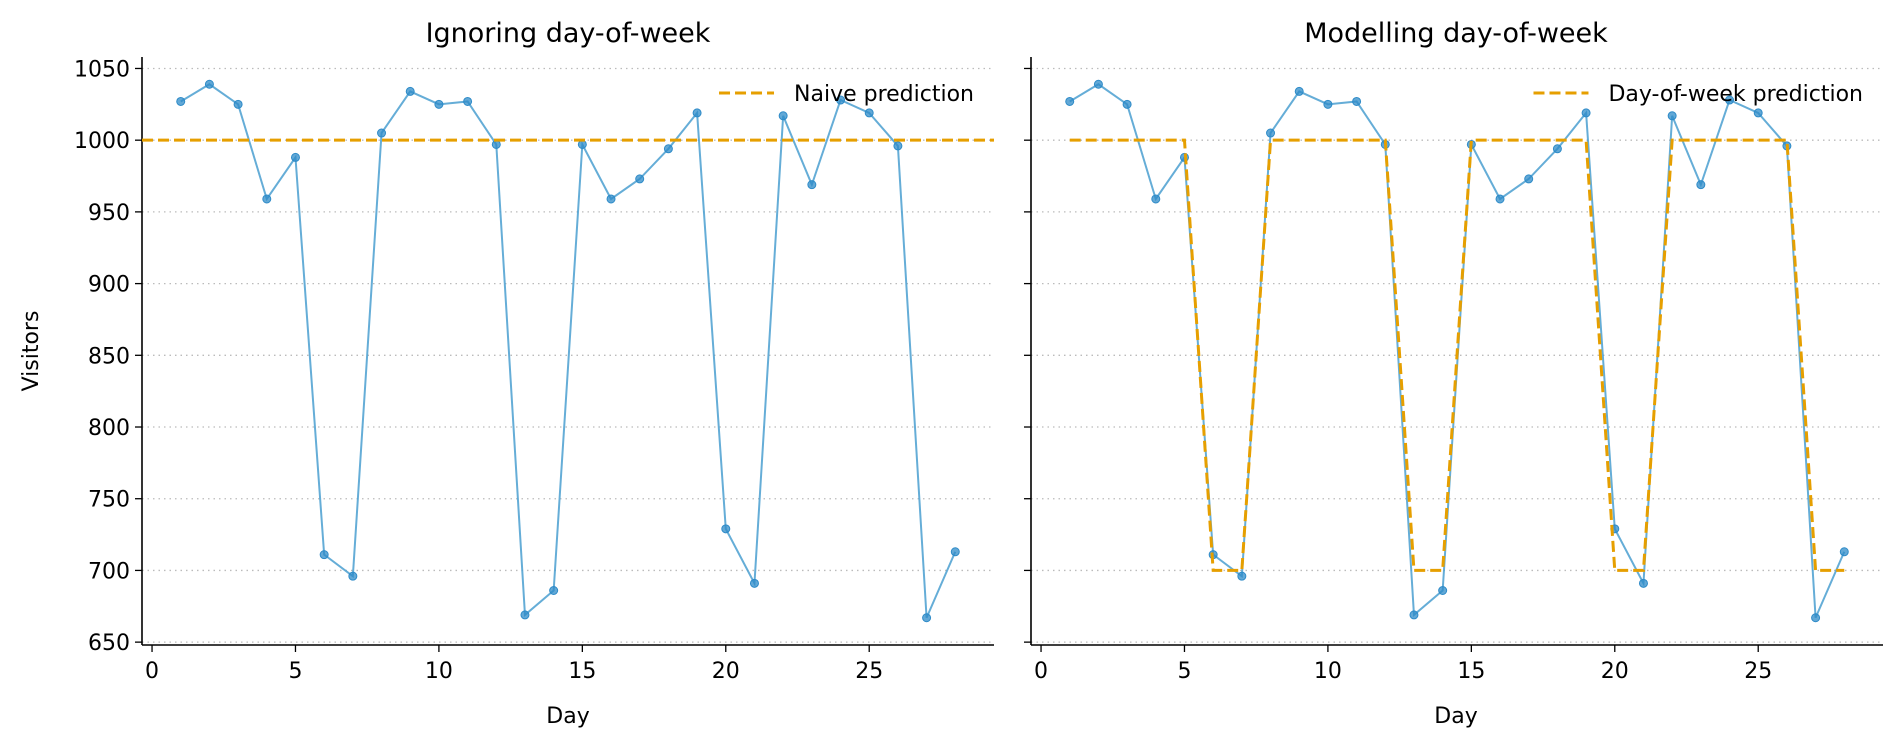 Image resolution: width=1900 pixels, height=752 pixels. What do you see at coordinates (102, 141) in the screenshot?
I see `y-tick-label: 1000` at bounding box center [102, 141].